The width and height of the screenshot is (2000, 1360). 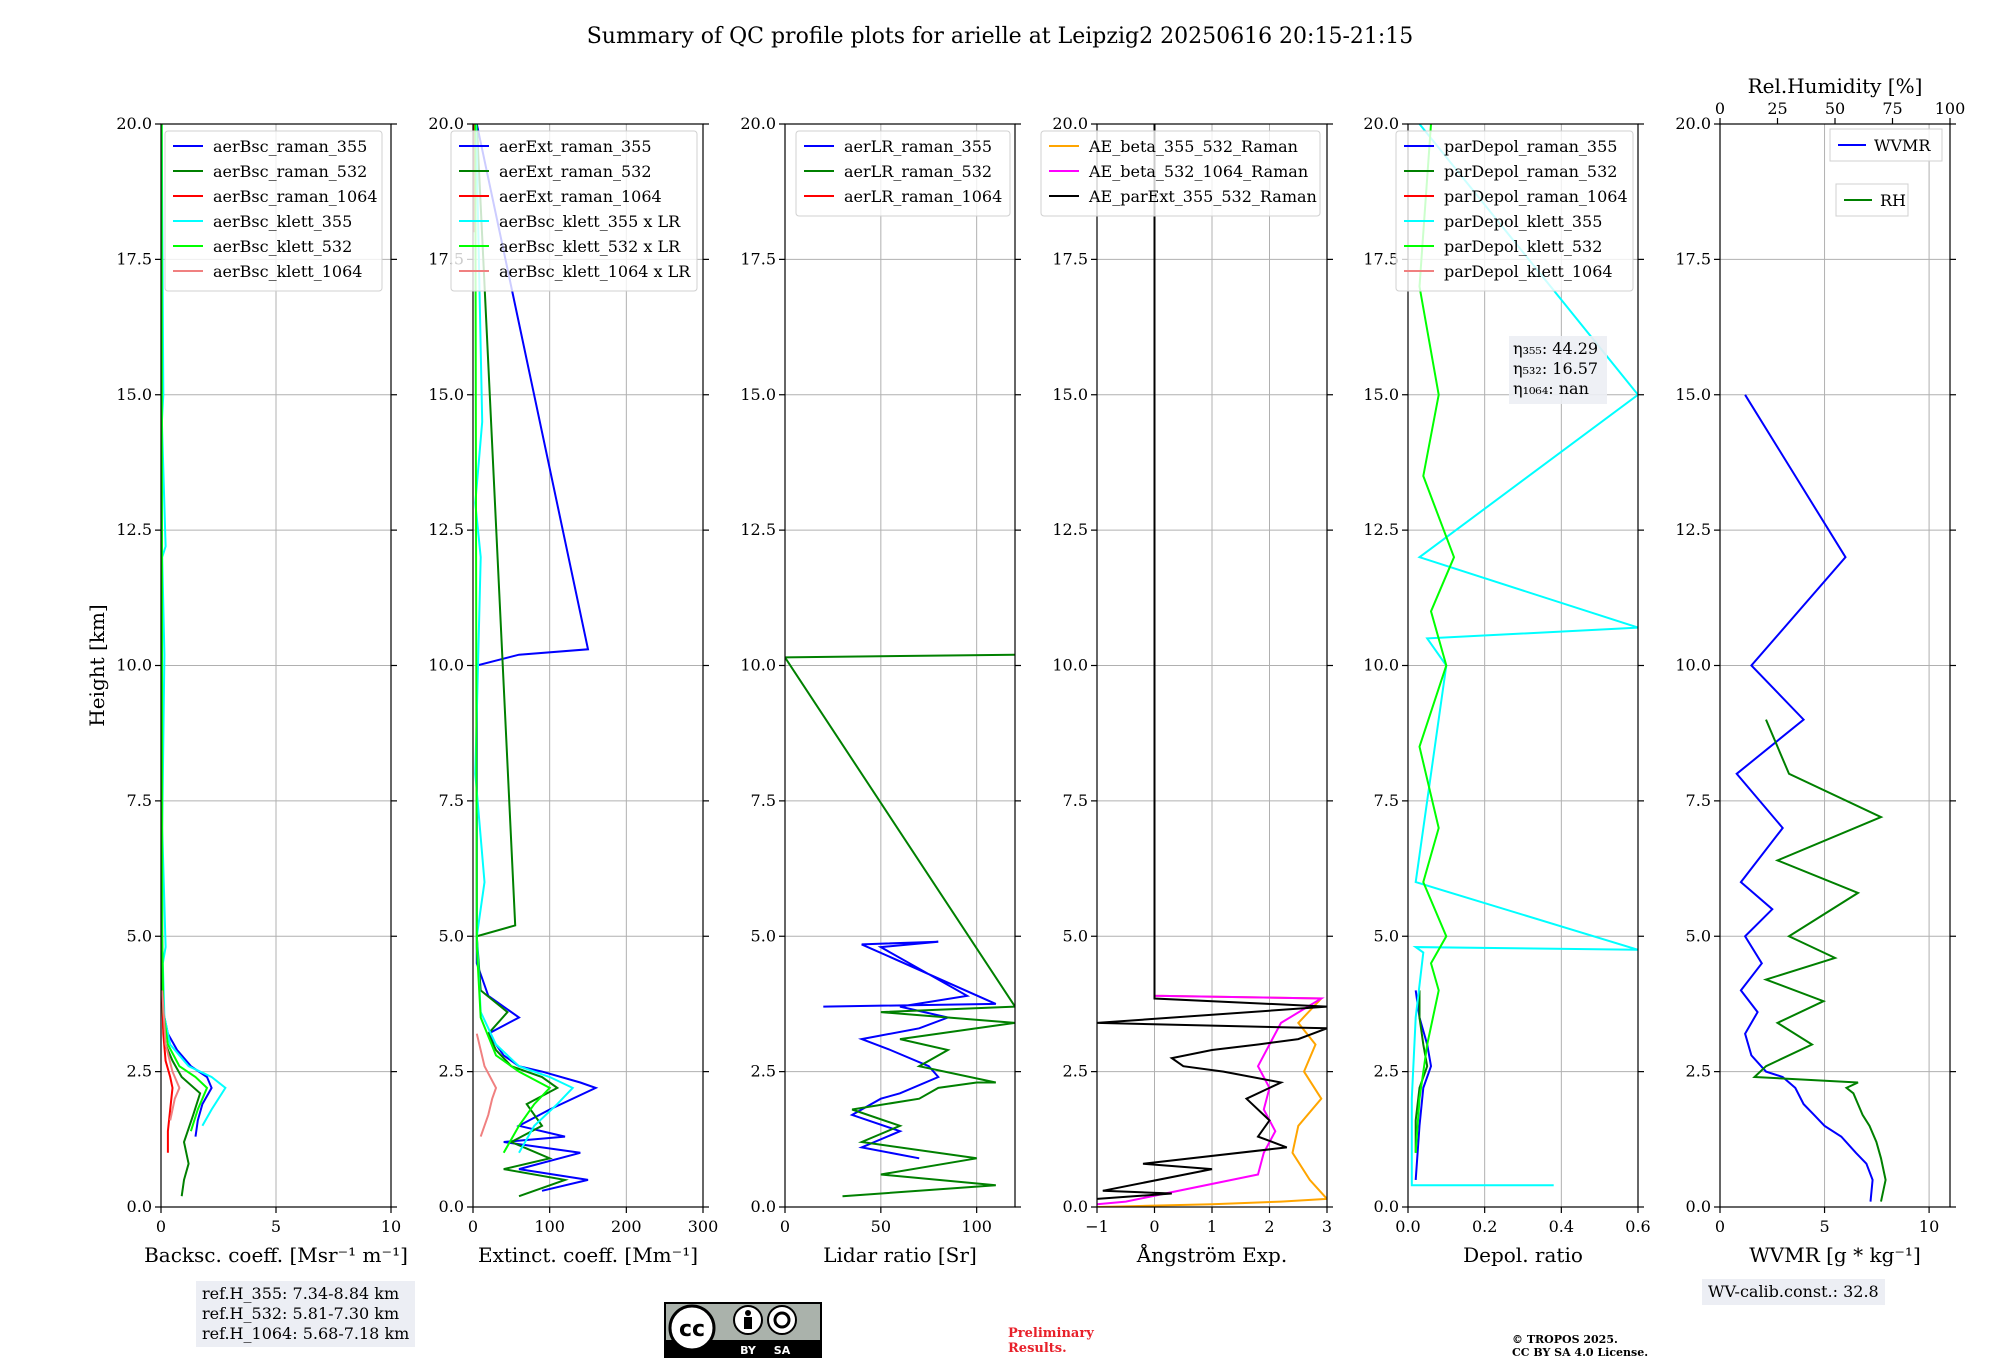 What do you see at coordinates (923, 196) in the screenshot?
I see `legend-entry-aerlr-raman-1064: aerLR_raman_1064` at bounding box center [923, 196].